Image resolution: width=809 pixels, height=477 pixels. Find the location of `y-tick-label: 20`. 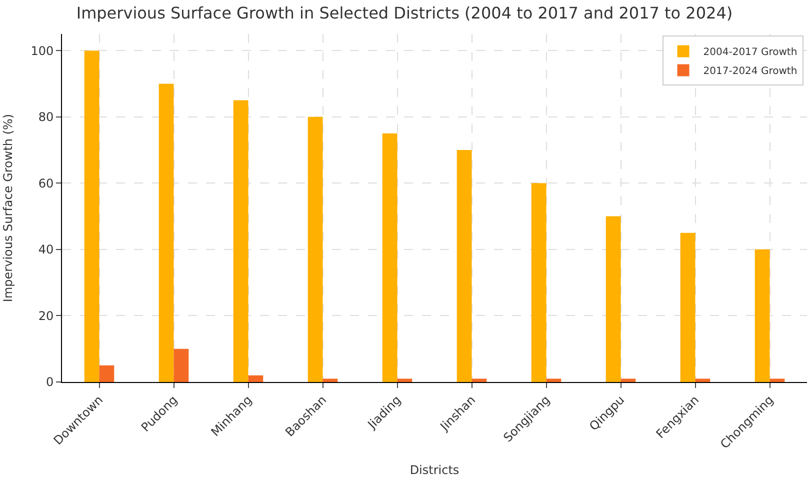

y-tick-label: 20 is located at coordinates (46, 315).